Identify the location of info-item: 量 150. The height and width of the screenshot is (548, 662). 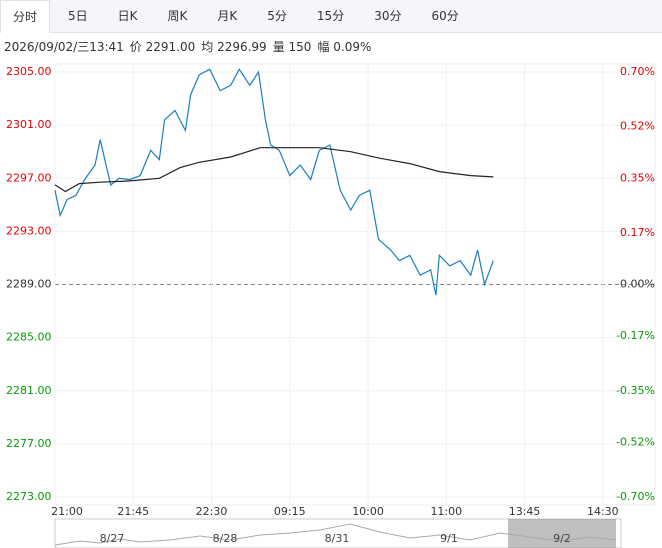
(292, 47).